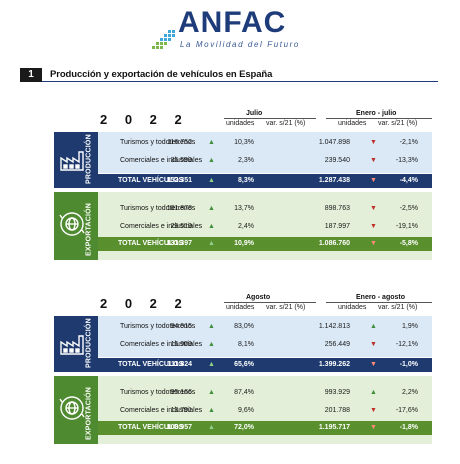  What do you see at coordinates (406, 344) in the screenshot?
I see `period-b-var: -12,1%` at bounding box center [406, 344].